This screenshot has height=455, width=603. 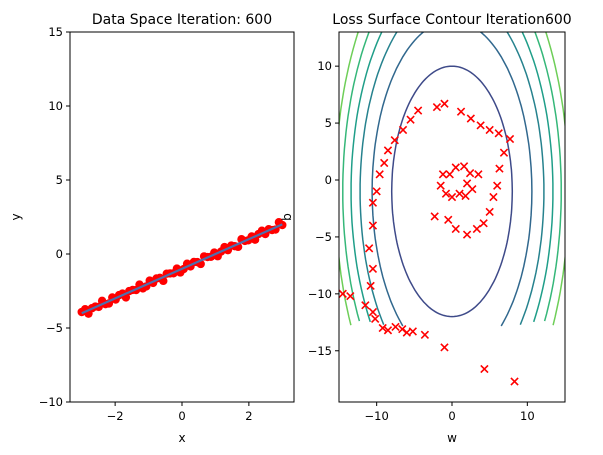 I want to click on left-ytick-label: −10, so click(x=51, y=402).